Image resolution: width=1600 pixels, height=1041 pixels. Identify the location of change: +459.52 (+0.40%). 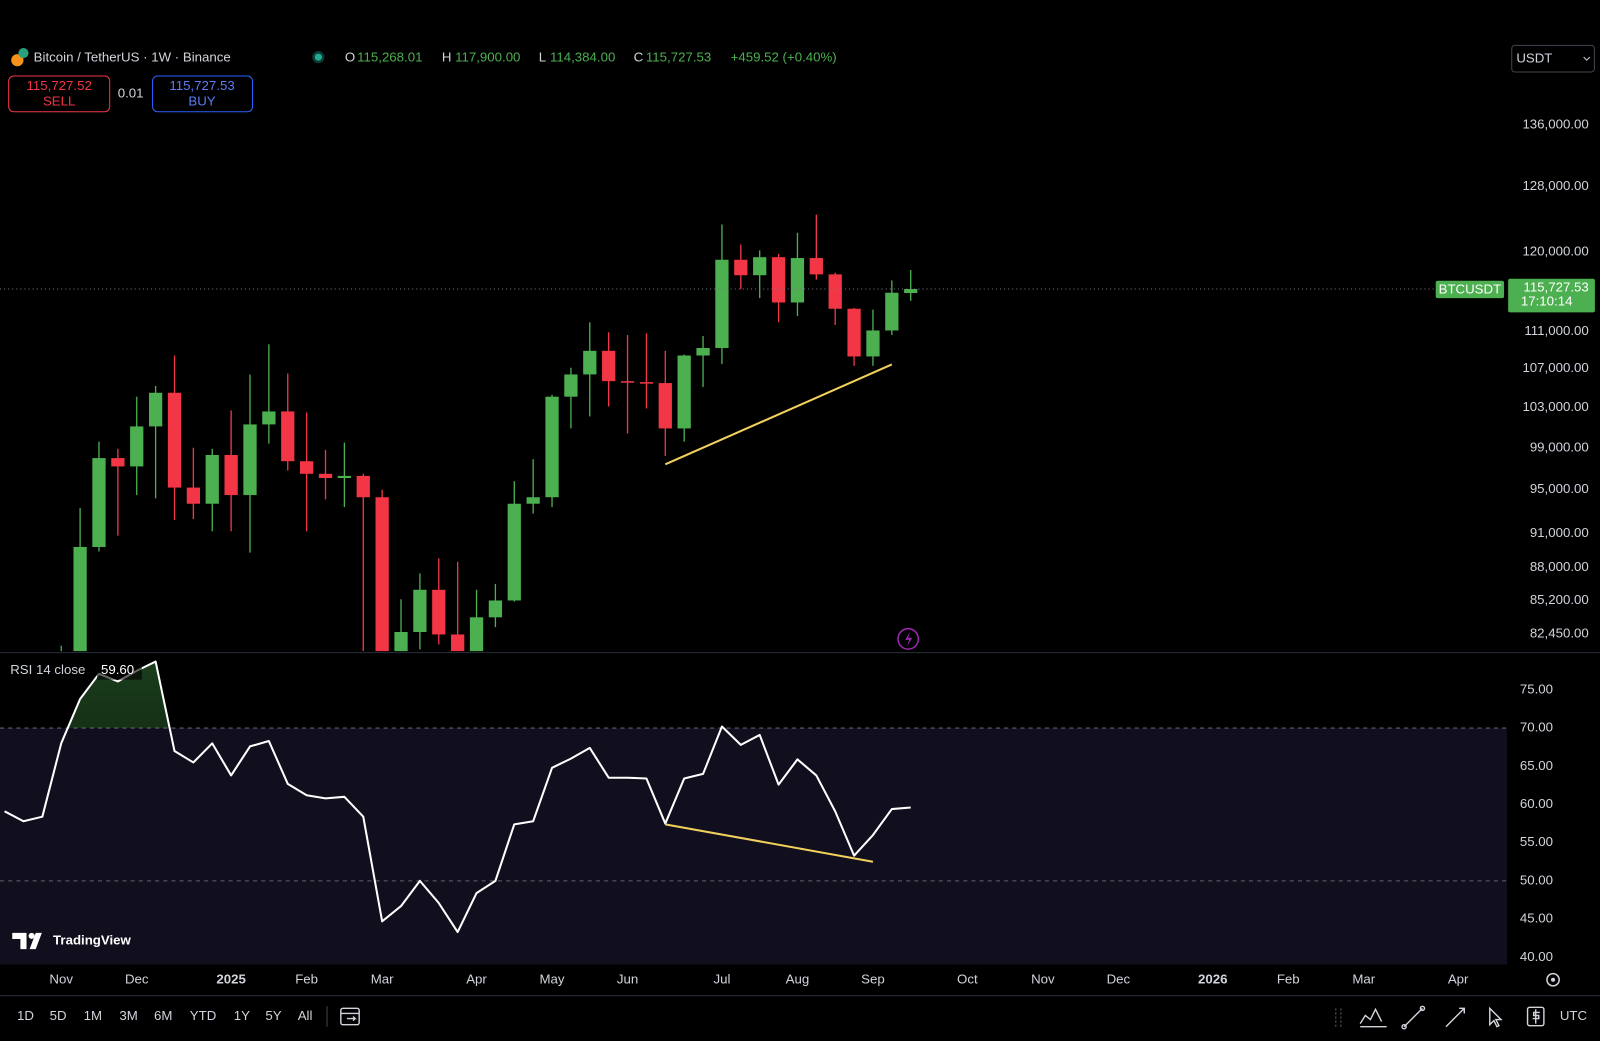
(784, 57).